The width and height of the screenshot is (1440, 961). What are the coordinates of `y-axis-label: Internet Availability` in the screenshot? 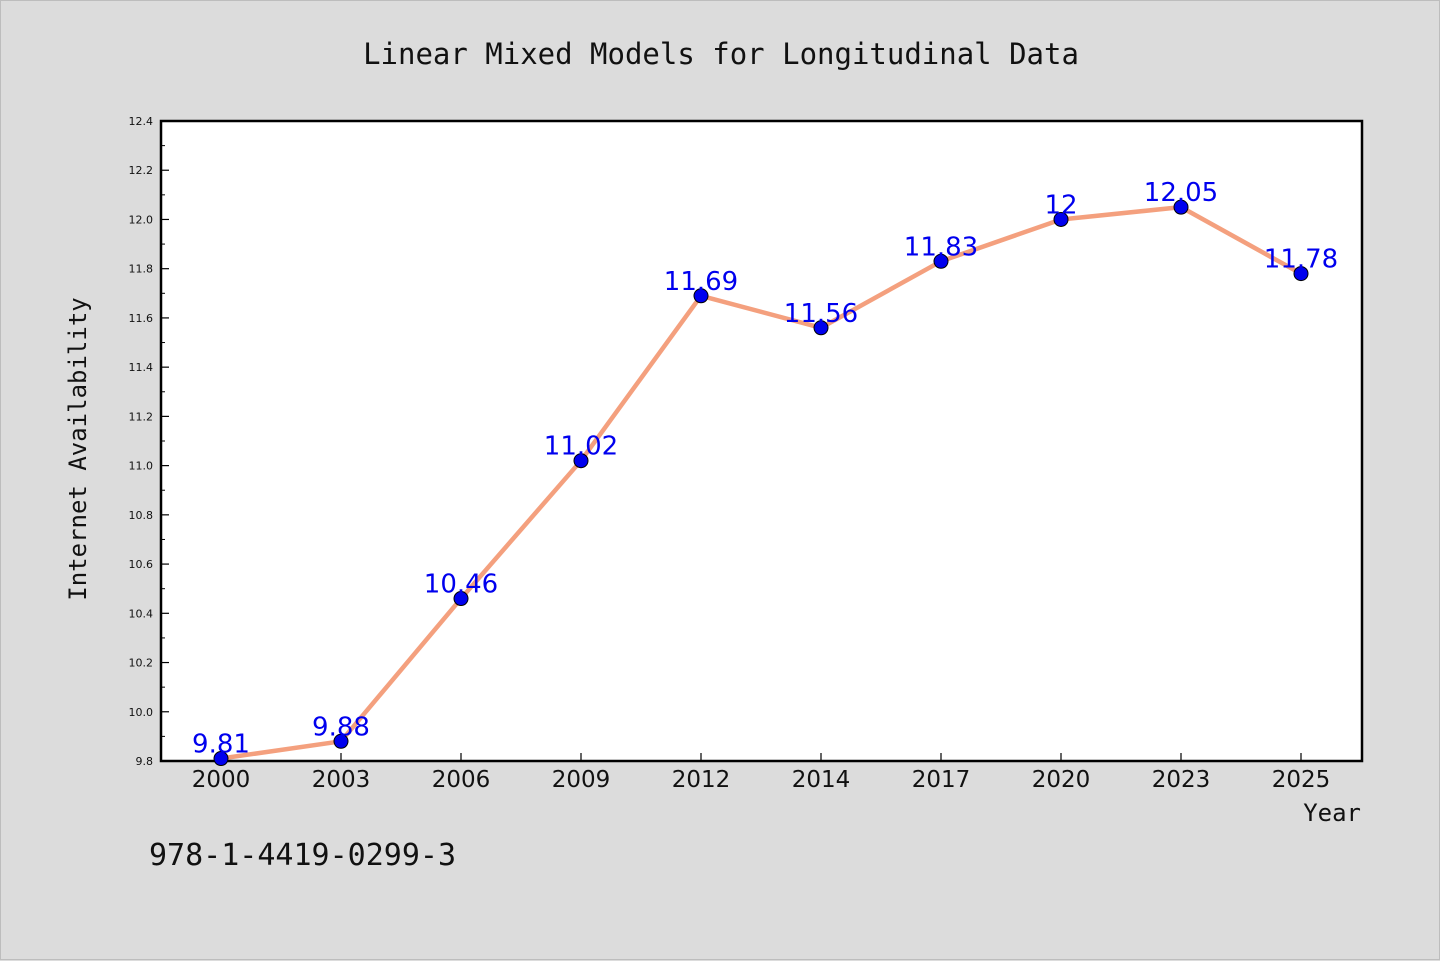 It's located at (78, 448).